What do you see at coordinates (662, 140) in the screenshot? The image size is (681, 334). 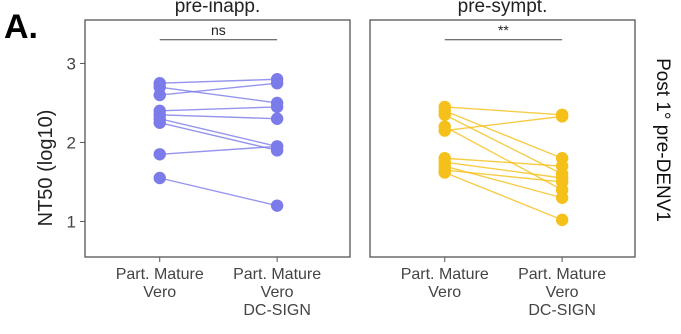 I see `row-facet-label: Post 1° pre-DENV1` at bounding box center [662, 140].